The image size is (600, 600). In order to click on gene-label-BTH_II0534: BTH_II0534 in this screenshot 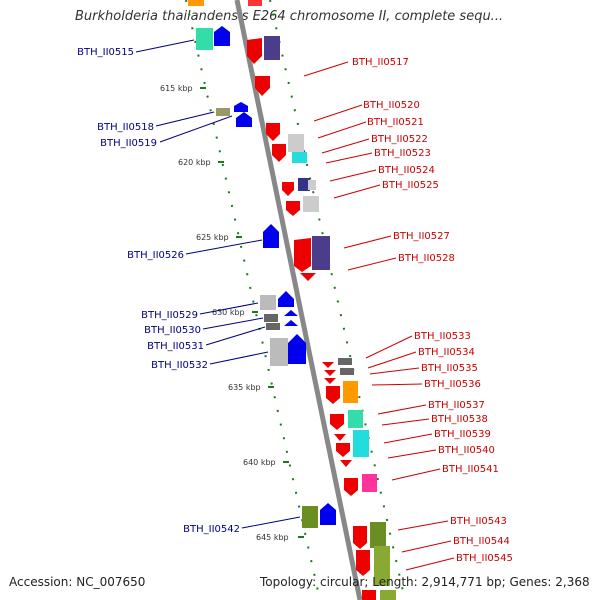, I will do `click(446, 352)`.